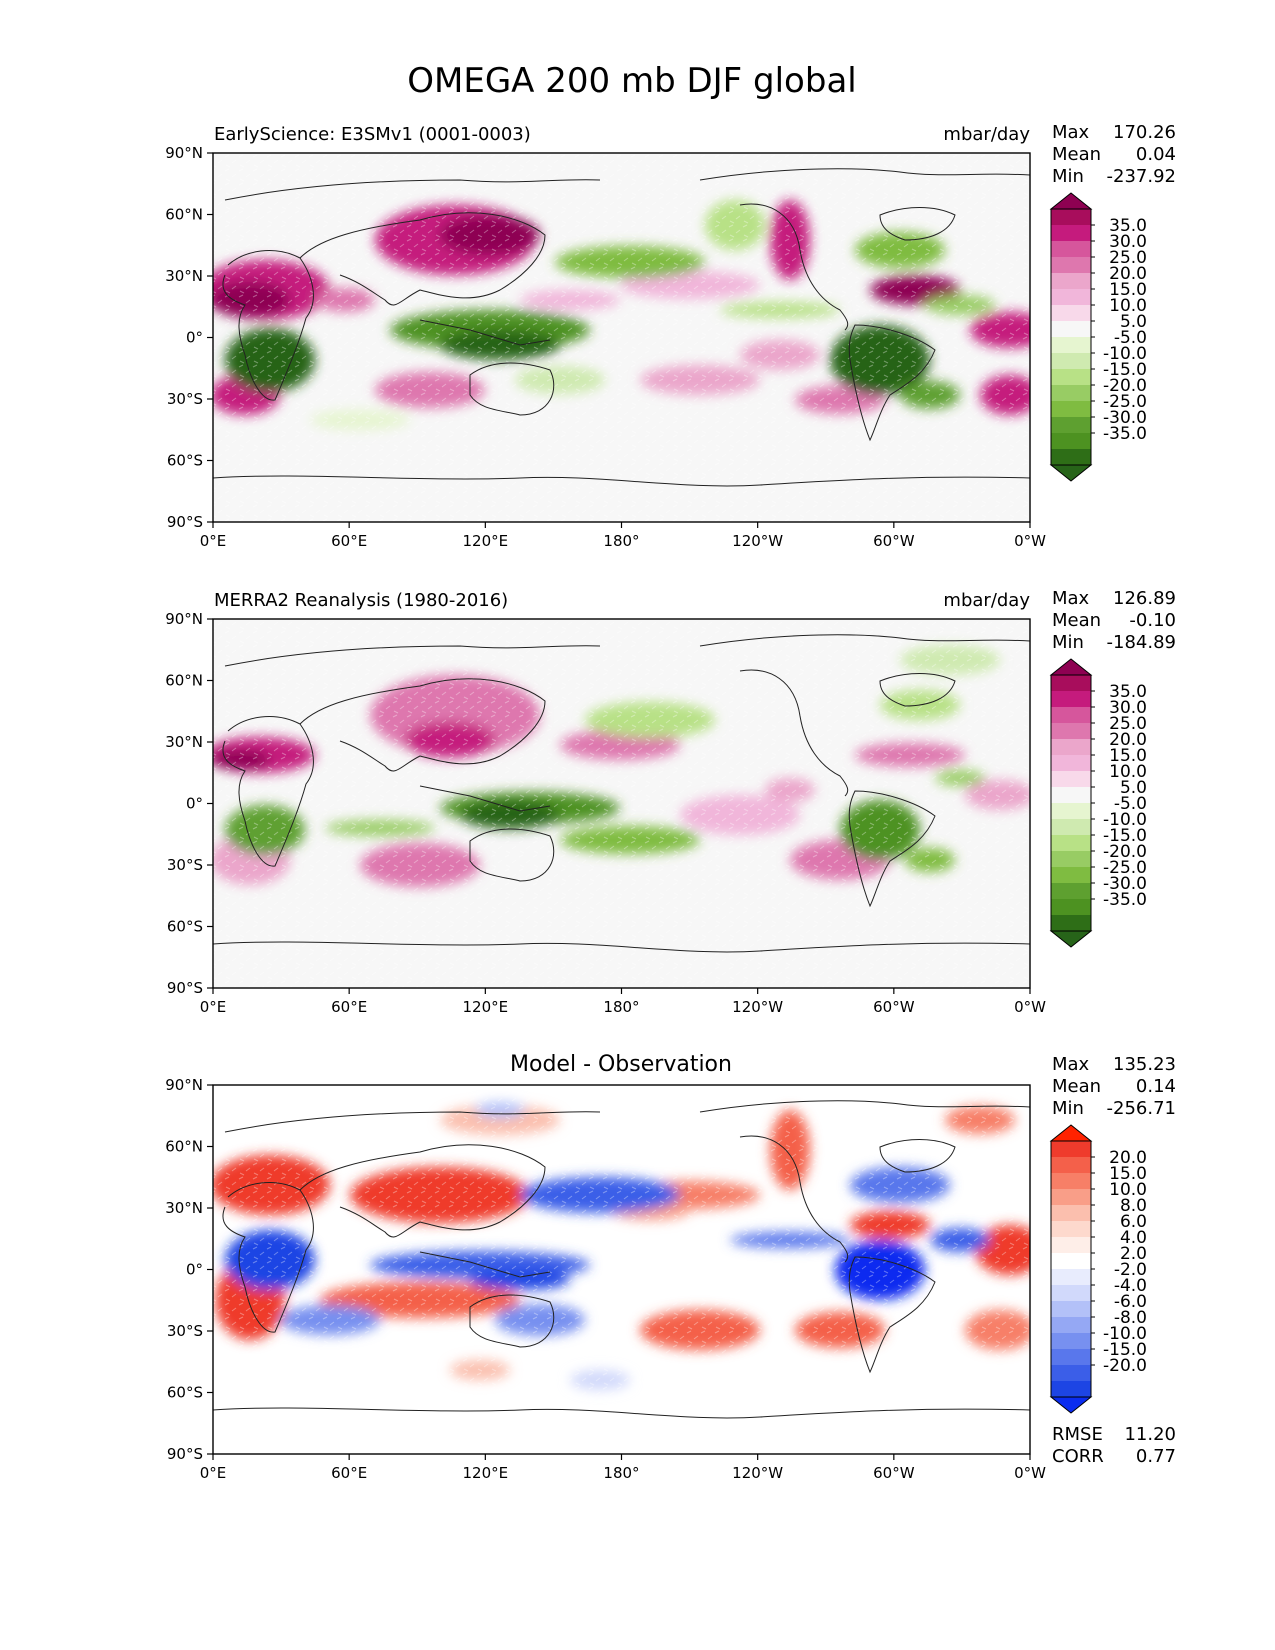 This screenshot has height=1650, width=1275. I want to click on stat-mean-value: 0.04, so click(1156, 154).